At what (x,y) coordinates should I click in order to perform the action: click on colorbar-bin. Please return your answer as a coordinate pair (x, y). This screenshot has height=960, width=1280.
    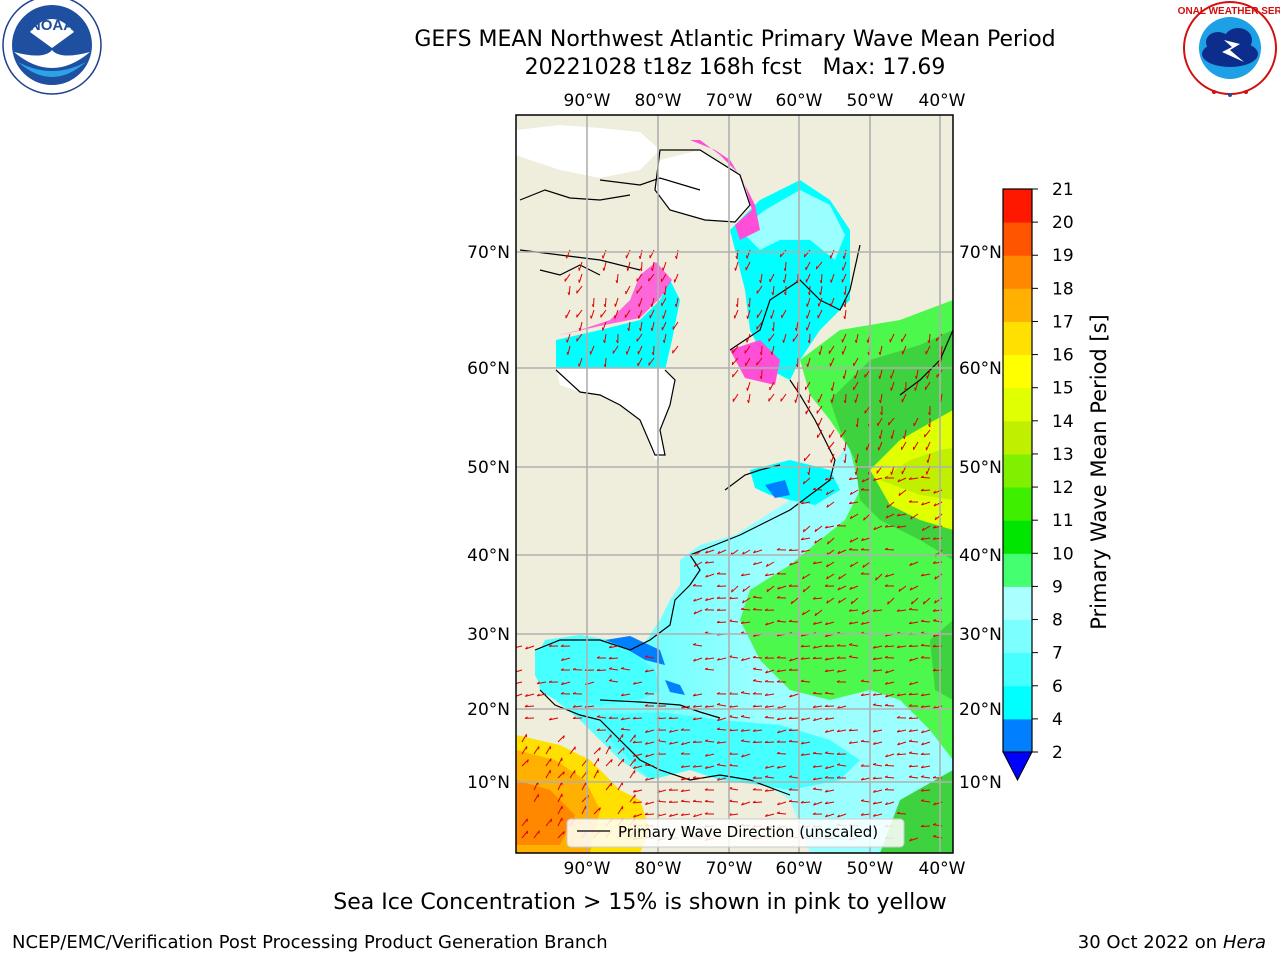
    Looking at the image, I should click on (1017, 669).